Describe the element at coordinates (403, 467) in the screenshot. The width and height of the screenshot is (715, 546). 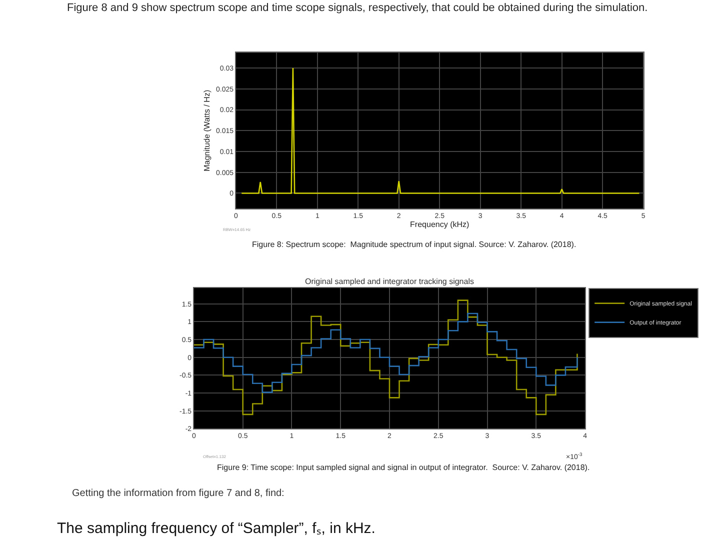
I see `caption: Figure 9: Time scope: Input sampled signal and signal in output of integrator. Source: V. Zaharov. (2018).` at that location.